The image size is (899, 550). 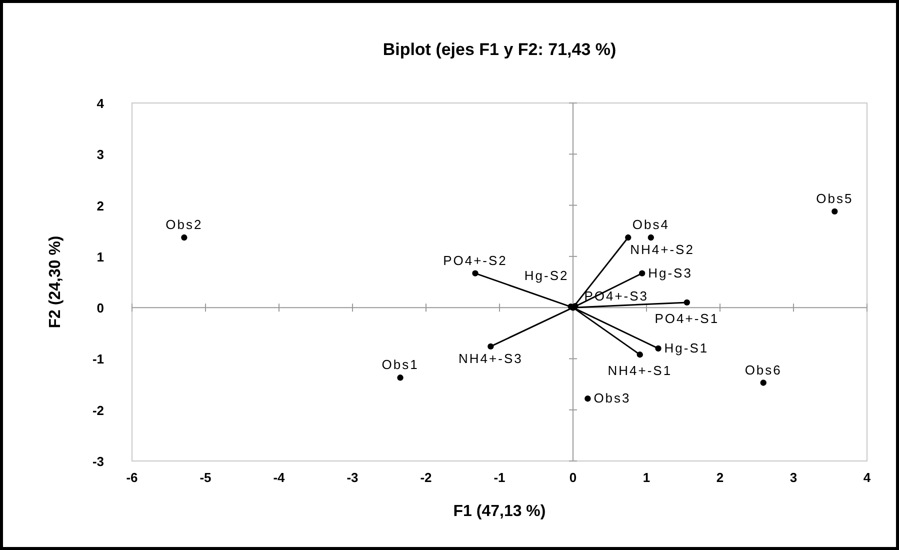 I want to click on y-tick-label: -3, so click(x=98, y=461).